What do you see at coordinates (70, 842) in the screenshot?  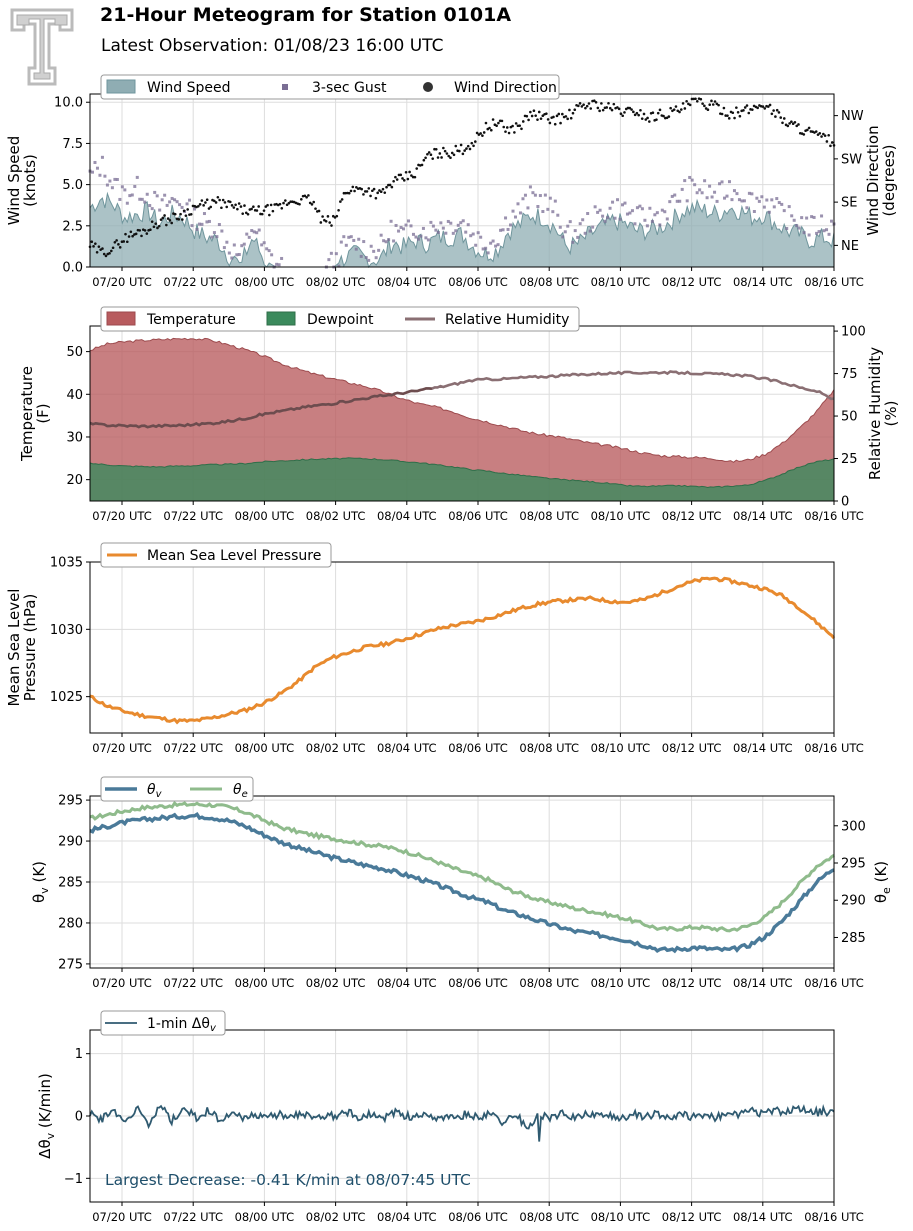 I see `y-tick-label: 290` at bounding box center [70, 842].